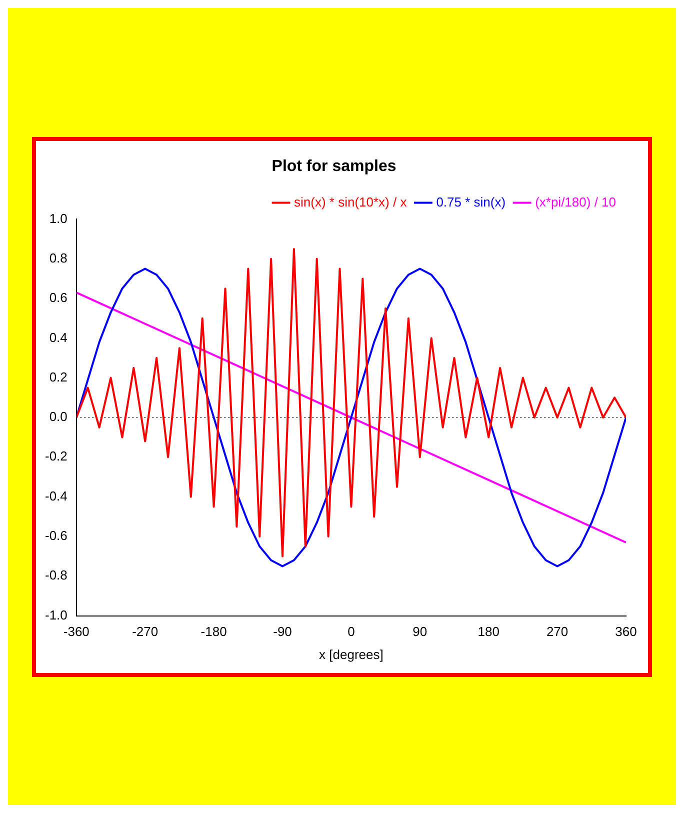 The height and width of the screenshot is (813, 684). I want to click on x-tick-label: 180, so click(489, 631).